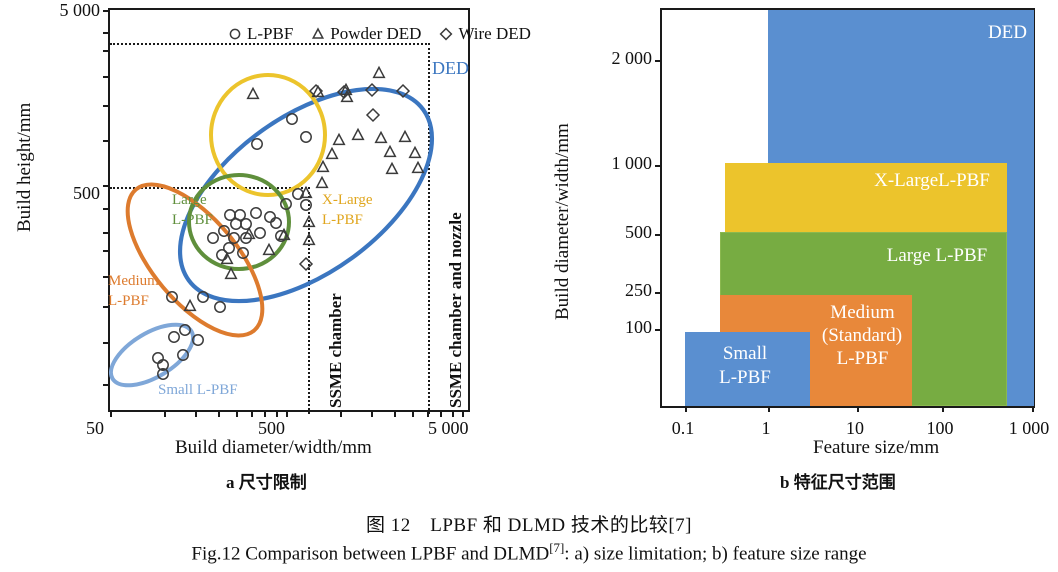 Image resolution: width=1058 pixels, height=572 pixels. Describe the element at coordinates (128, 301) in the screenshot. I see `panel-a-annotation-medium-line2: L-PBF` at that location.